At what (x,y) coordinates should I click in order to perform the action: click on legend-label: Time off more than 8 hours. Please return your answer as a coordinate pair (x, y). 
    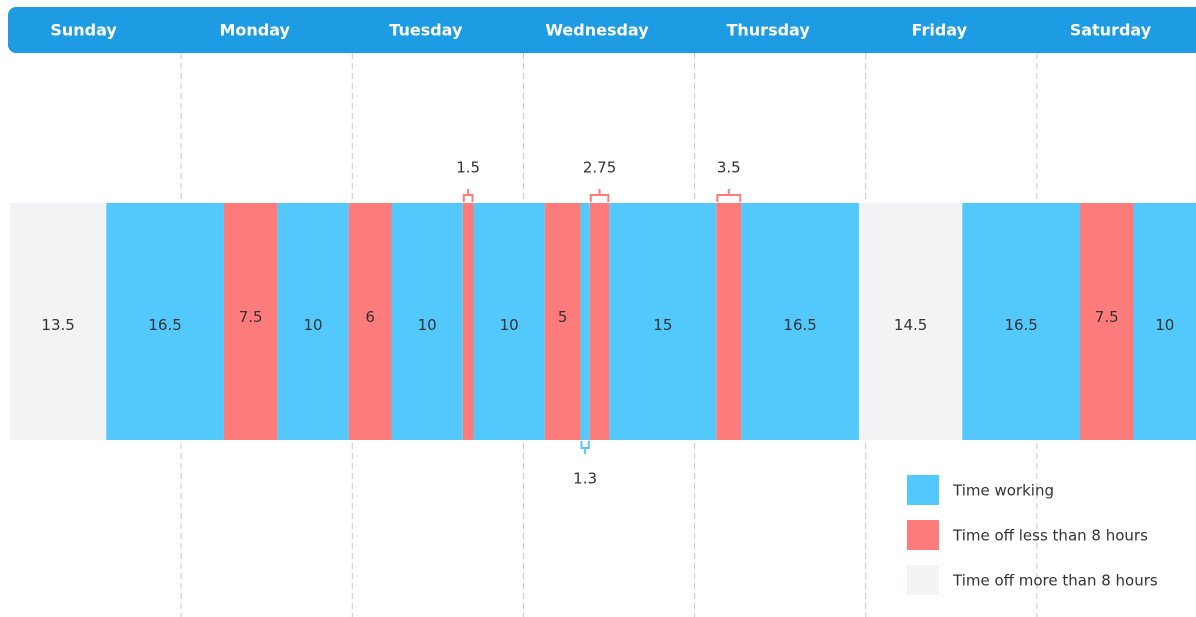
    Looking at the image, I should click on (1055, 581).